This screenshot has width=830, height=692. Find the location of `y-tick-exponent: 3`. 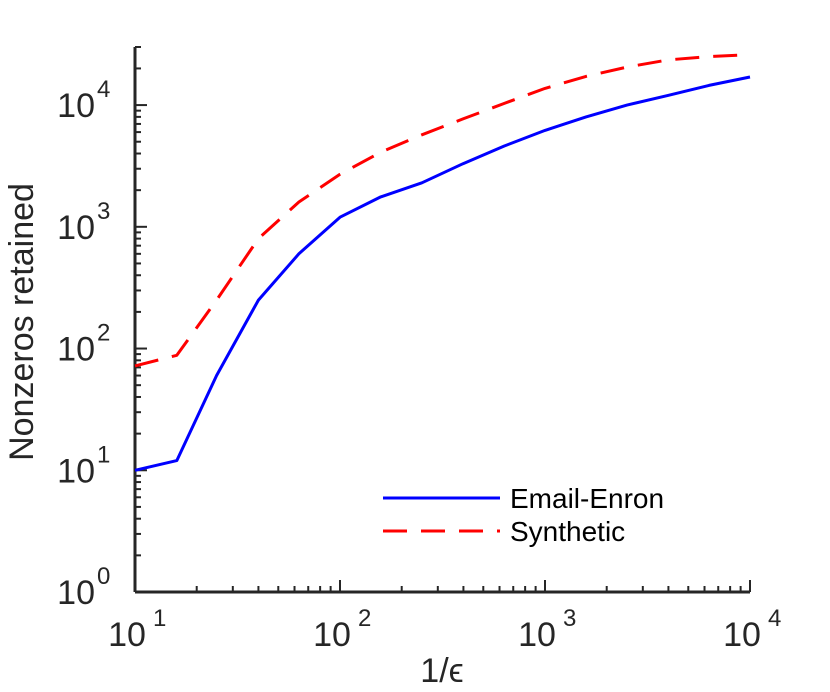

y-tick-exponent: 3 is located at coordinates (103, 211).